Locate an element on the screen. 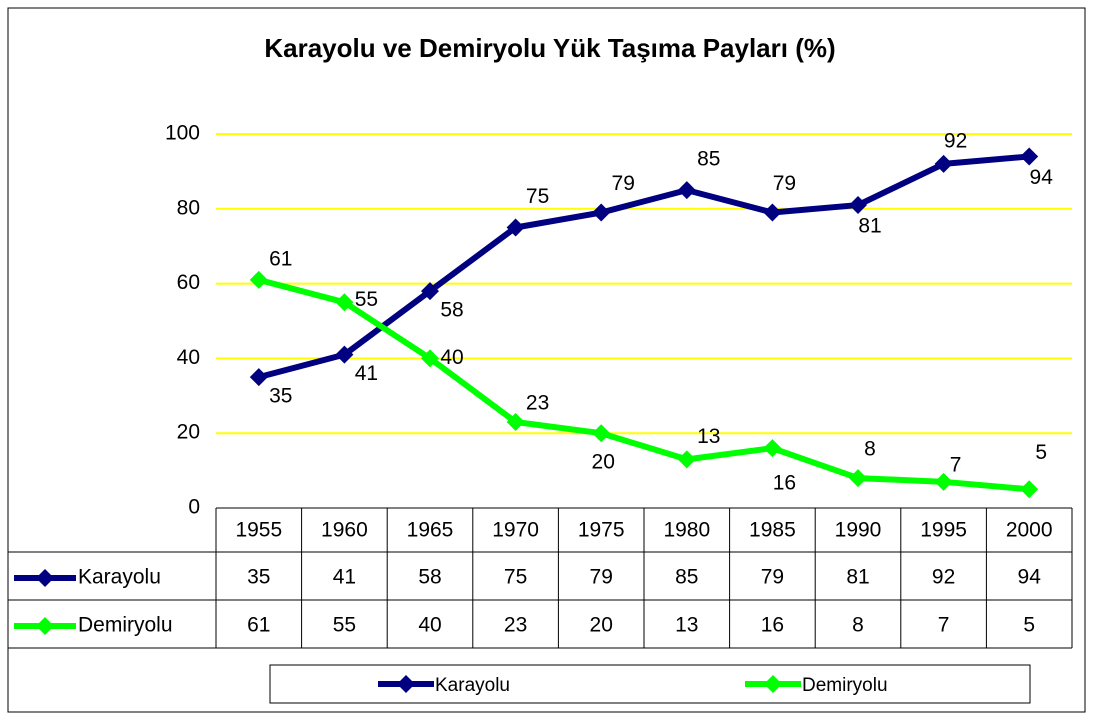 Image resolution: width=1093 pixels, height=718 pixels. y-tick-label: 100 is located at coordinates (182, 133).